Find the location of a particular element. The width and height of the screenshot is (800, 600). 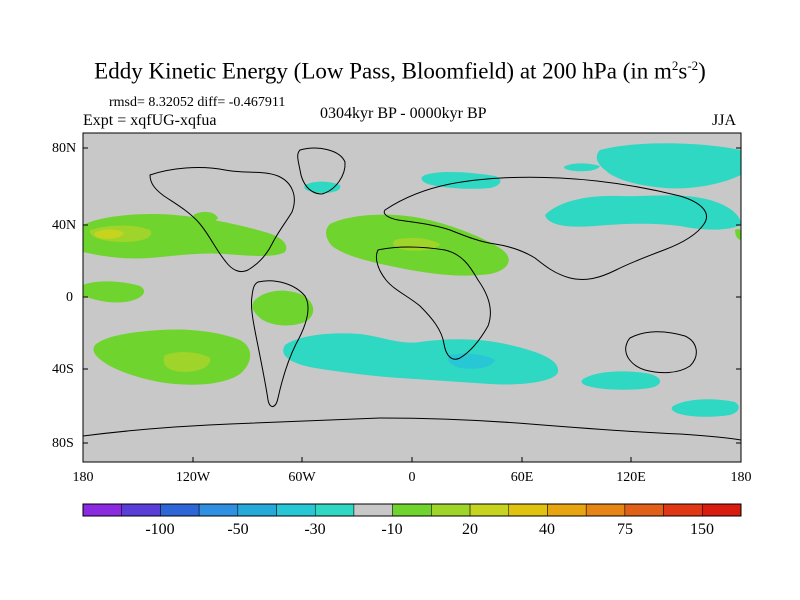

colorbar-label: 150 is located at coordinates (702, 529).